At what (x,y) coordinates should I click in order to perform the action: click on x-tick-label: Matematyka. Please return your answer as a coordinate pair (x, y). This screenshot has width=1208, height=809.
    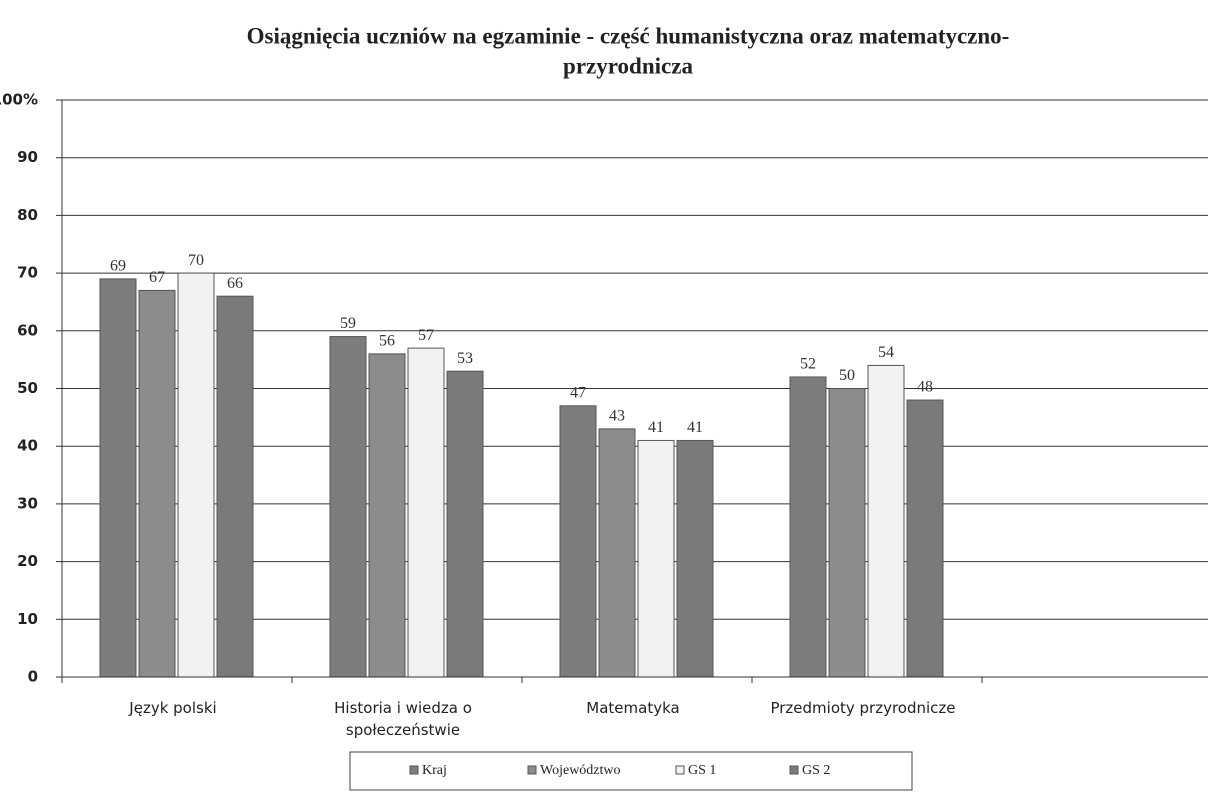
    Looking at the image, I should click on (633, 708).